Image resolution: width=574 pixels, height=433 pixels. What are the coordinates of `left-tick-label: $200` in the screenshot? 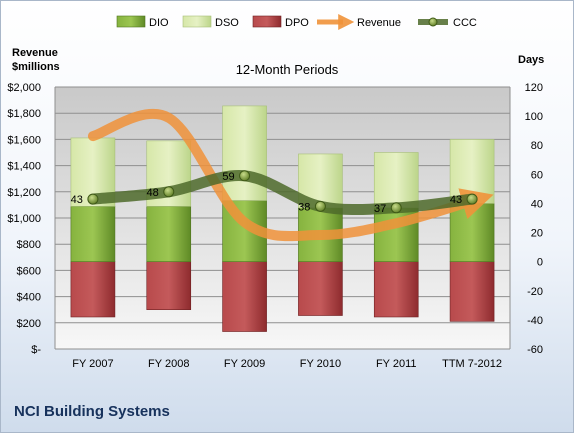 It's located at (29, 324).